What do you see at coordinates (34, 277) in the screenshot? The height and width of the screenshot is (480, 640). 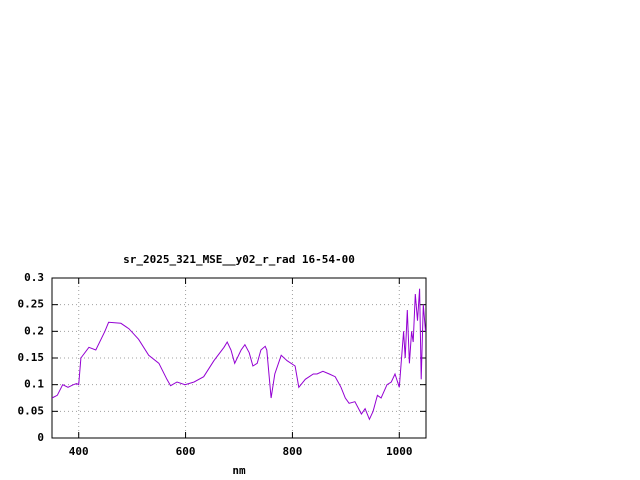 I see `y-tick-label: 0.3` at bounding box center [34, 277].